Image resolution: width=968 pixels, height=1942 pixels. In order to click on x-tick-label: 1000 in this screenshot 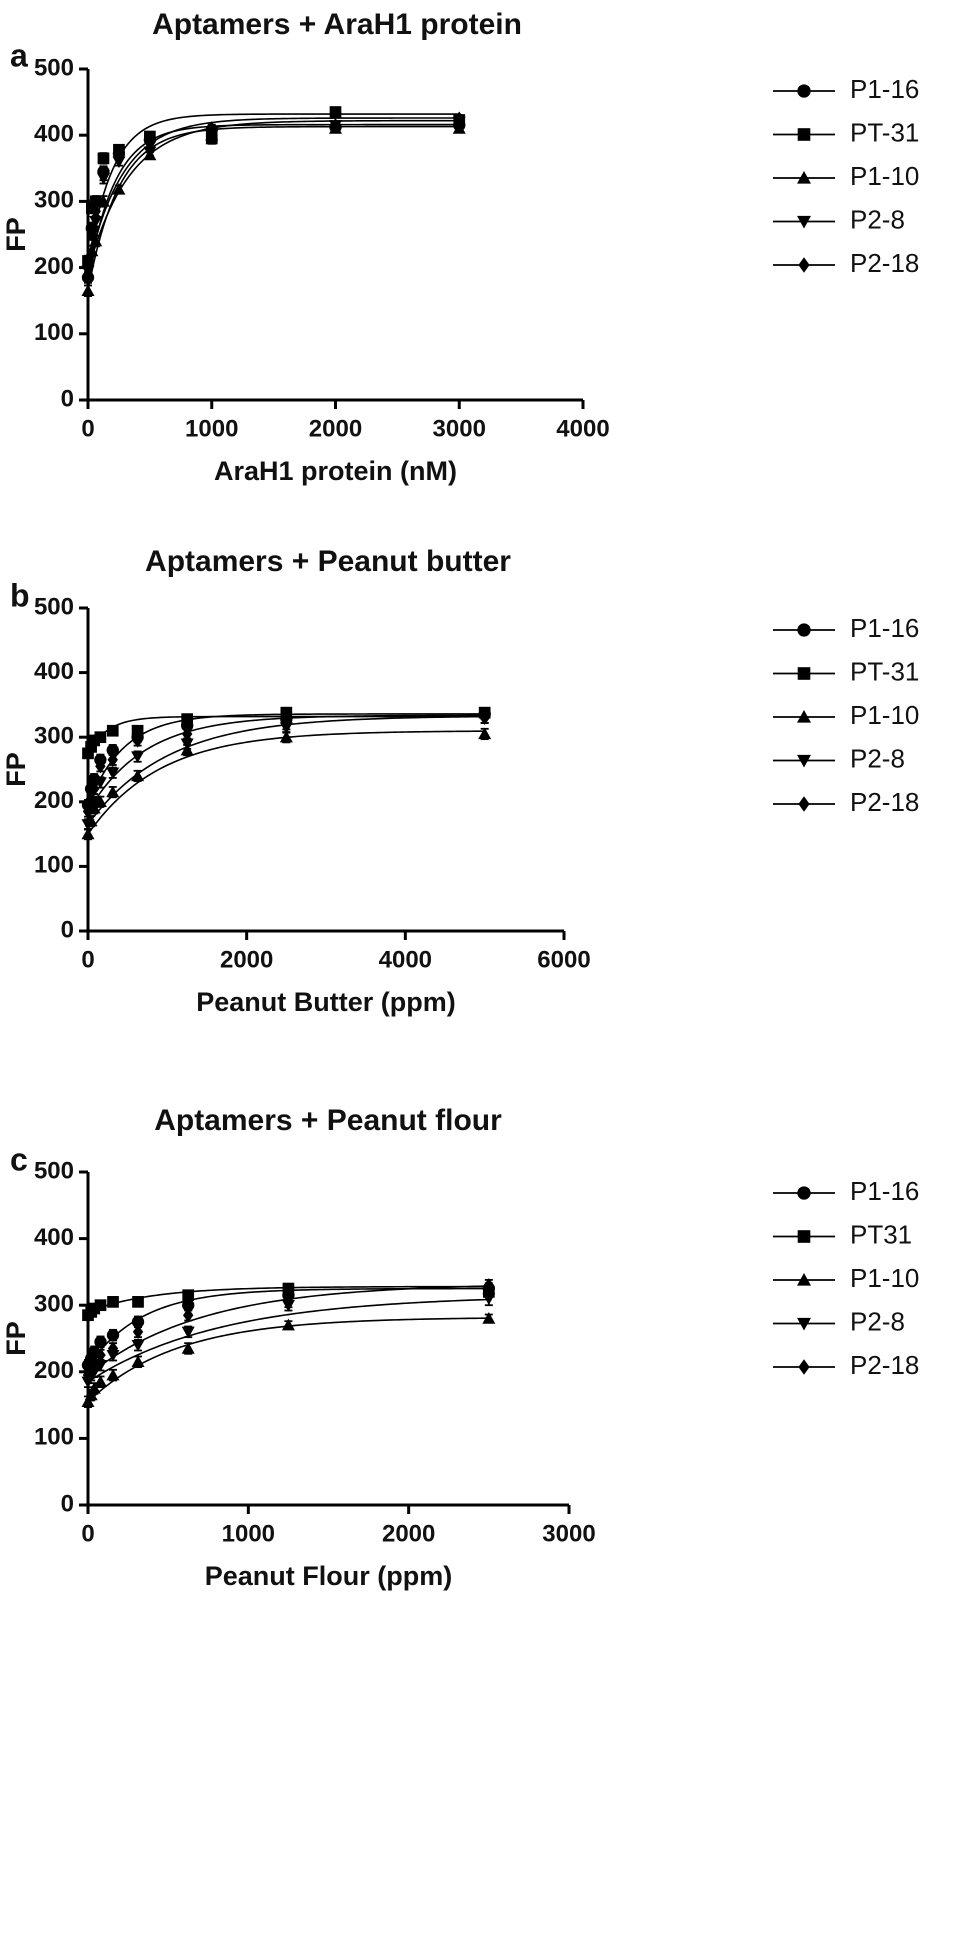, I will do `click(248, 1533)`.